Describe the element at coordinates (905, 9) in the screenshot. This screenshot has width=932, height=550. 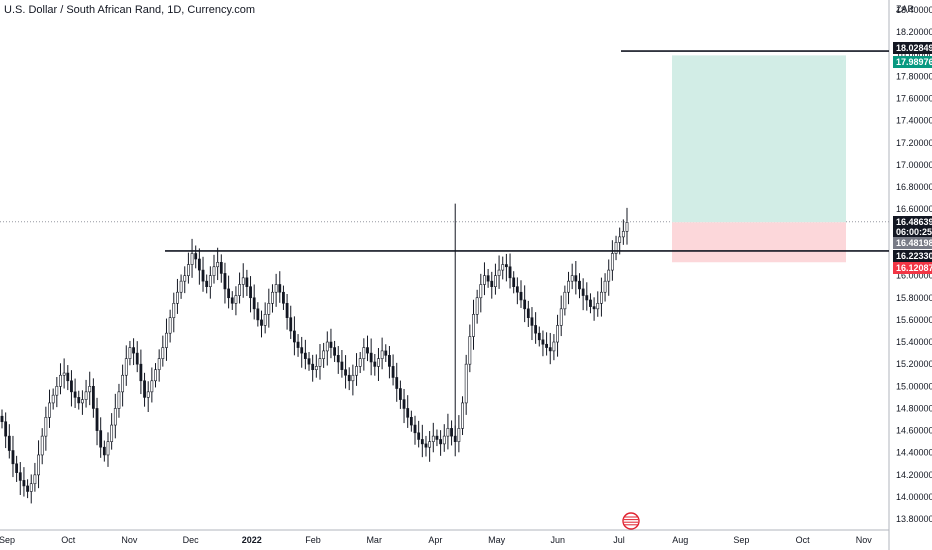
I see `currency-label: ZAR` at that location.